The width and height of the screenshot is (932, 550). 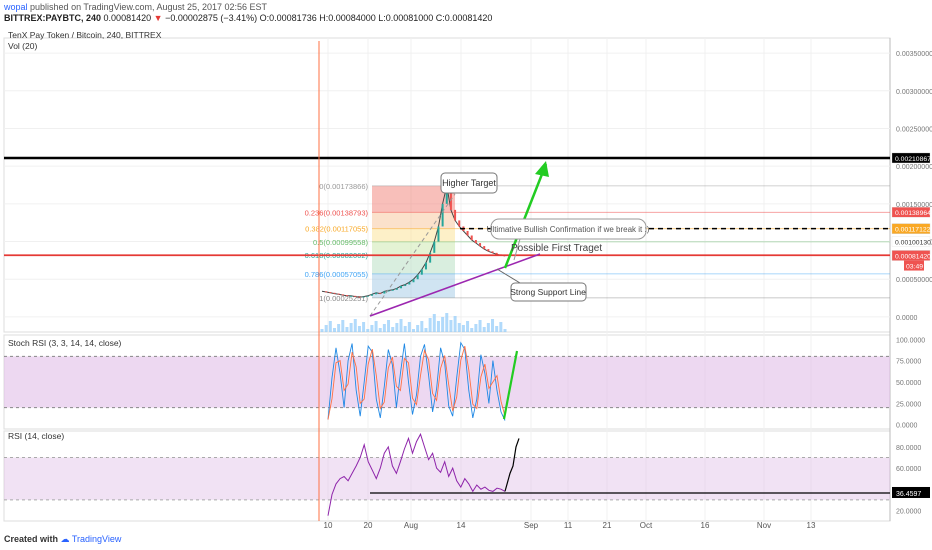 I want to click on price-tick-label: 0.0000, so click(x=907, y=318).